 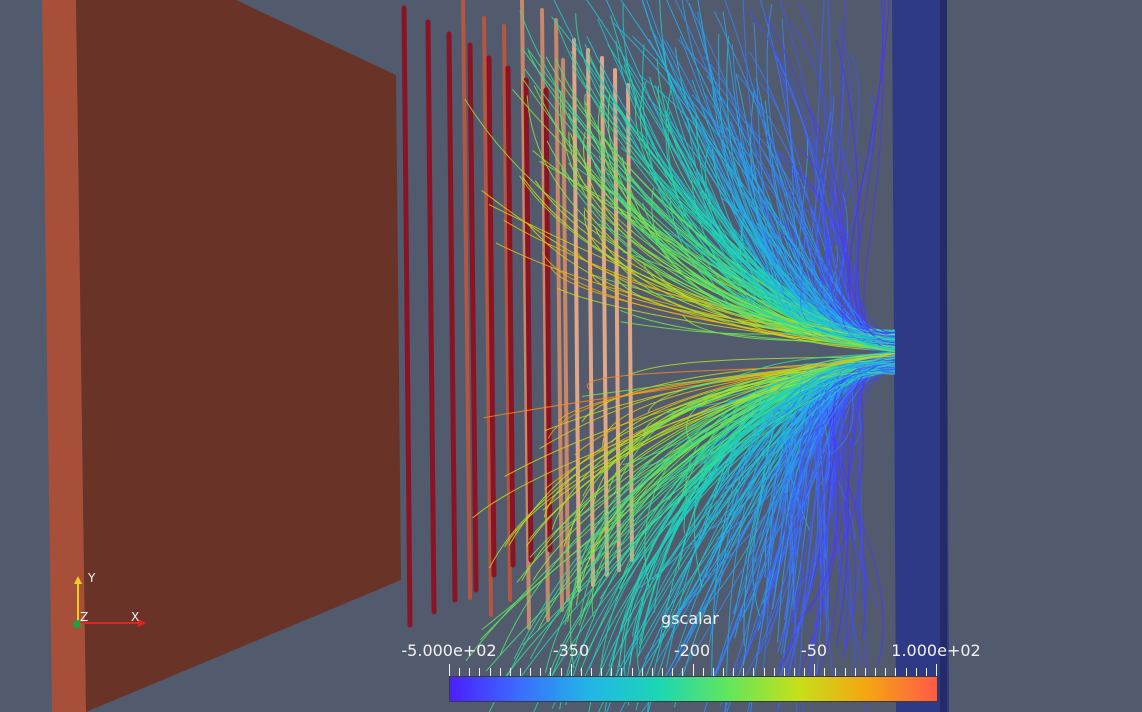 What do you see at coordinates (693, 670) in the screenshot?
I see `colorbar-ticks` at bounding box center [693, 670].